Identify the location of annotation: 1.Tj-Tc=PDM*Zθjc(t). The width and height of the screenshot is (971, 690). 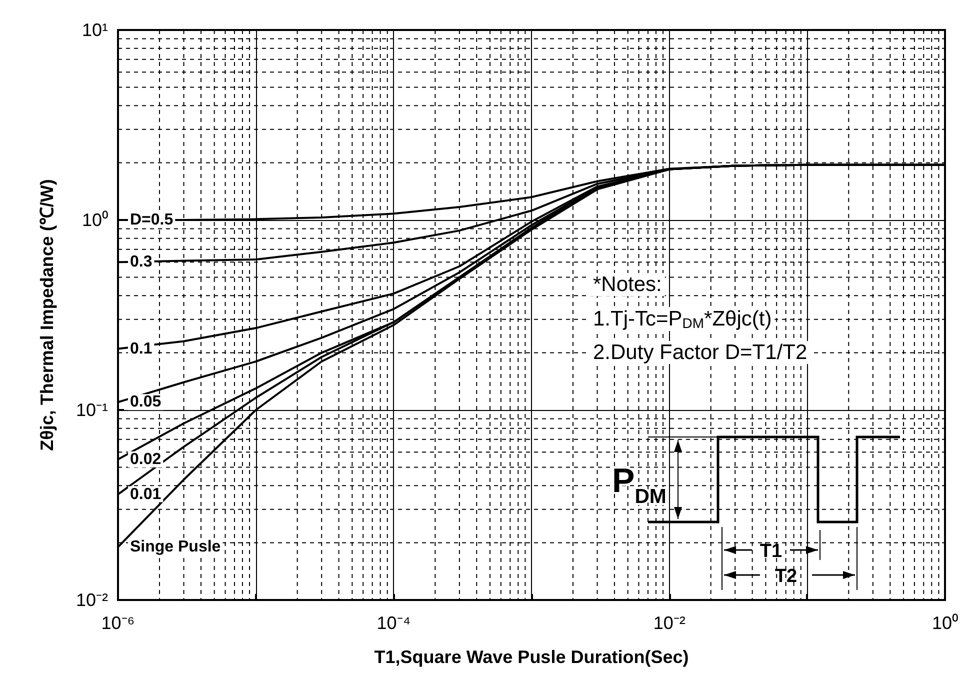
(682, 319).